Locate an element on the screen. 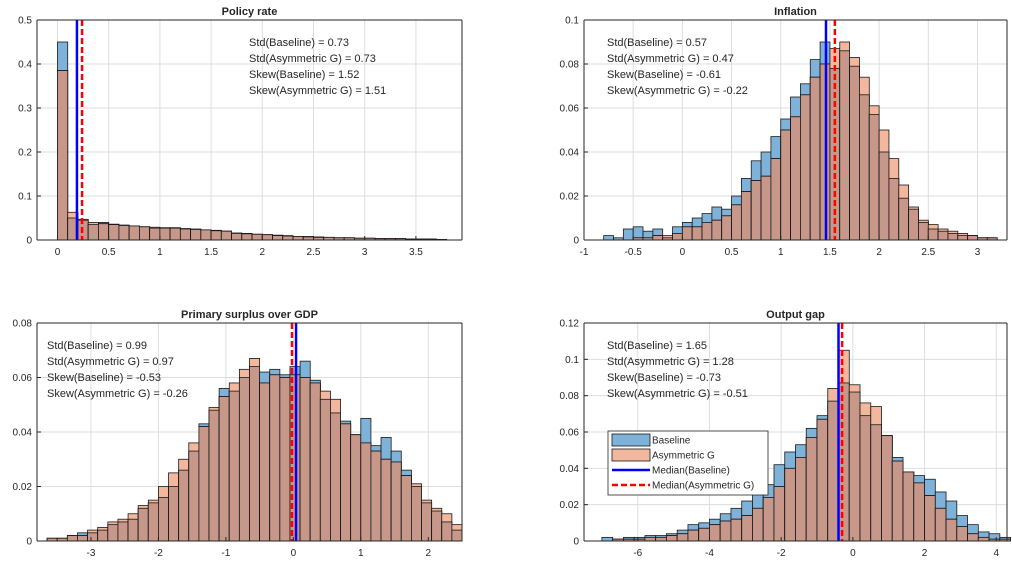 The height and width of the screenshot is (563, 1012). panel-title: Primary surplus over GDP is located at coordinates (249, 315).